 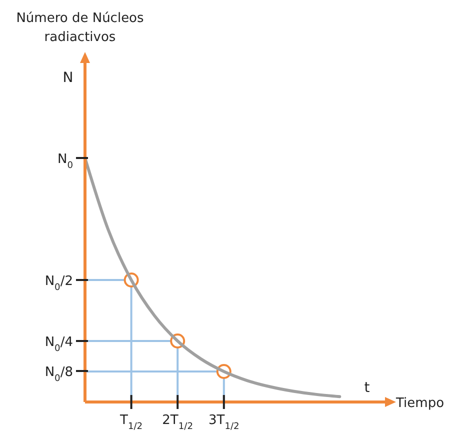 I want to click on x-tick-label: T$_{1/2}$, so click(x=131, y=422).